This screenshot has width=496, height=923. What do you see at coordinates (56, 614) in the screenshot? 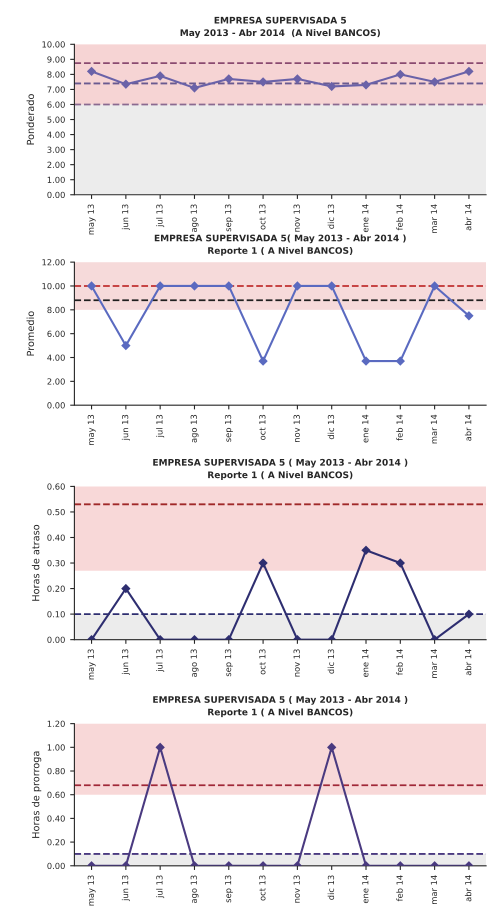
I see `y-tick-label: 0.10` at bounding box center [56, 614].